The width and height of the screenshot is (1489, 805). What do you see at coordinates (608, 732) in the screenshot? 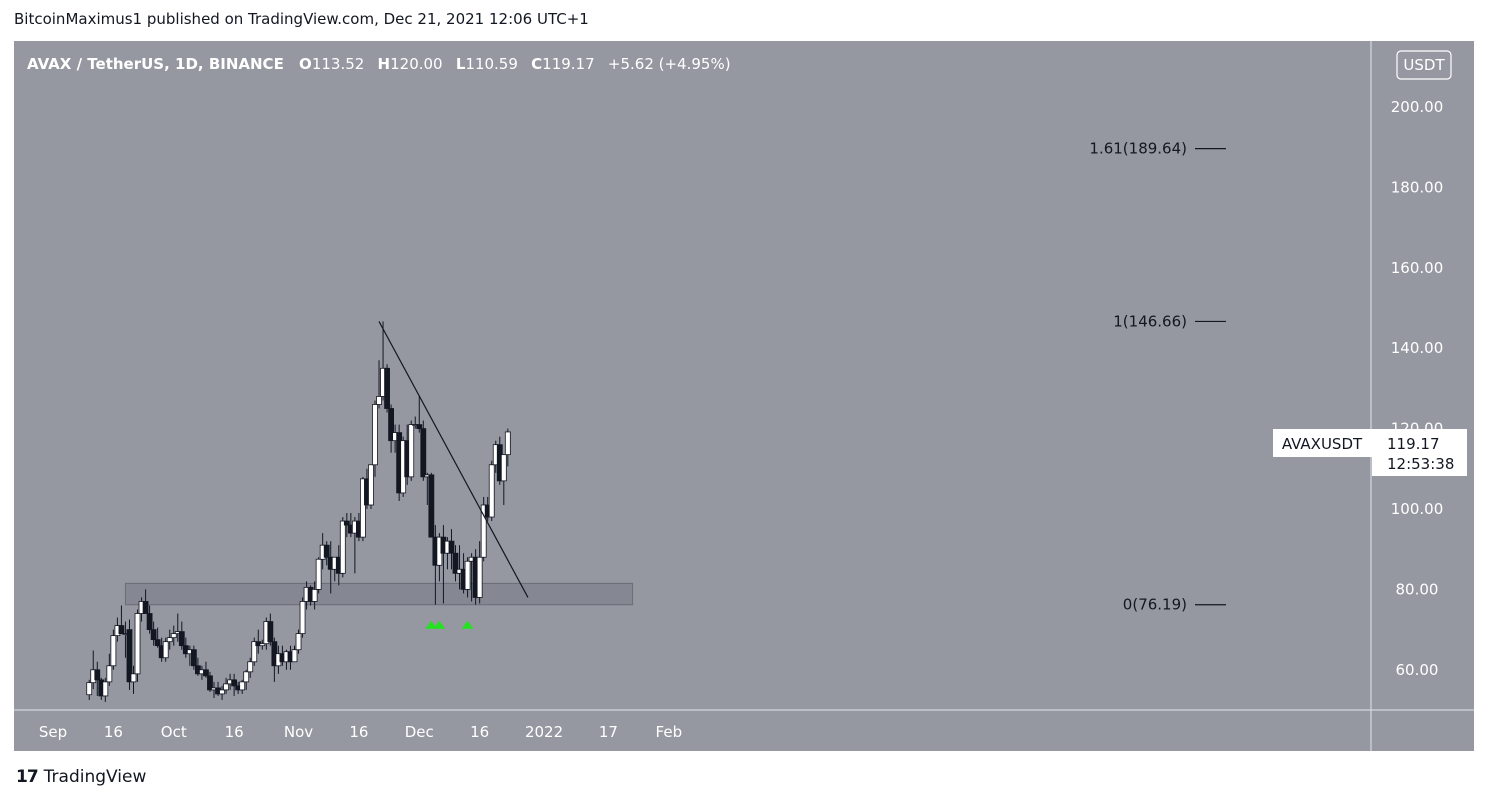
I see `x-tick-label: 17` at bounding box center [608, 732].